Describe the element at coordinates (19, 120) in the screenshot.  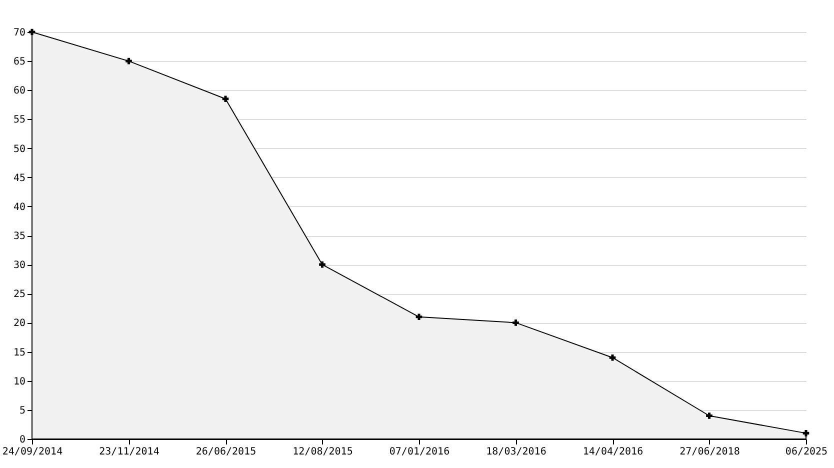
I see `y-tick-label: 55` at that location.